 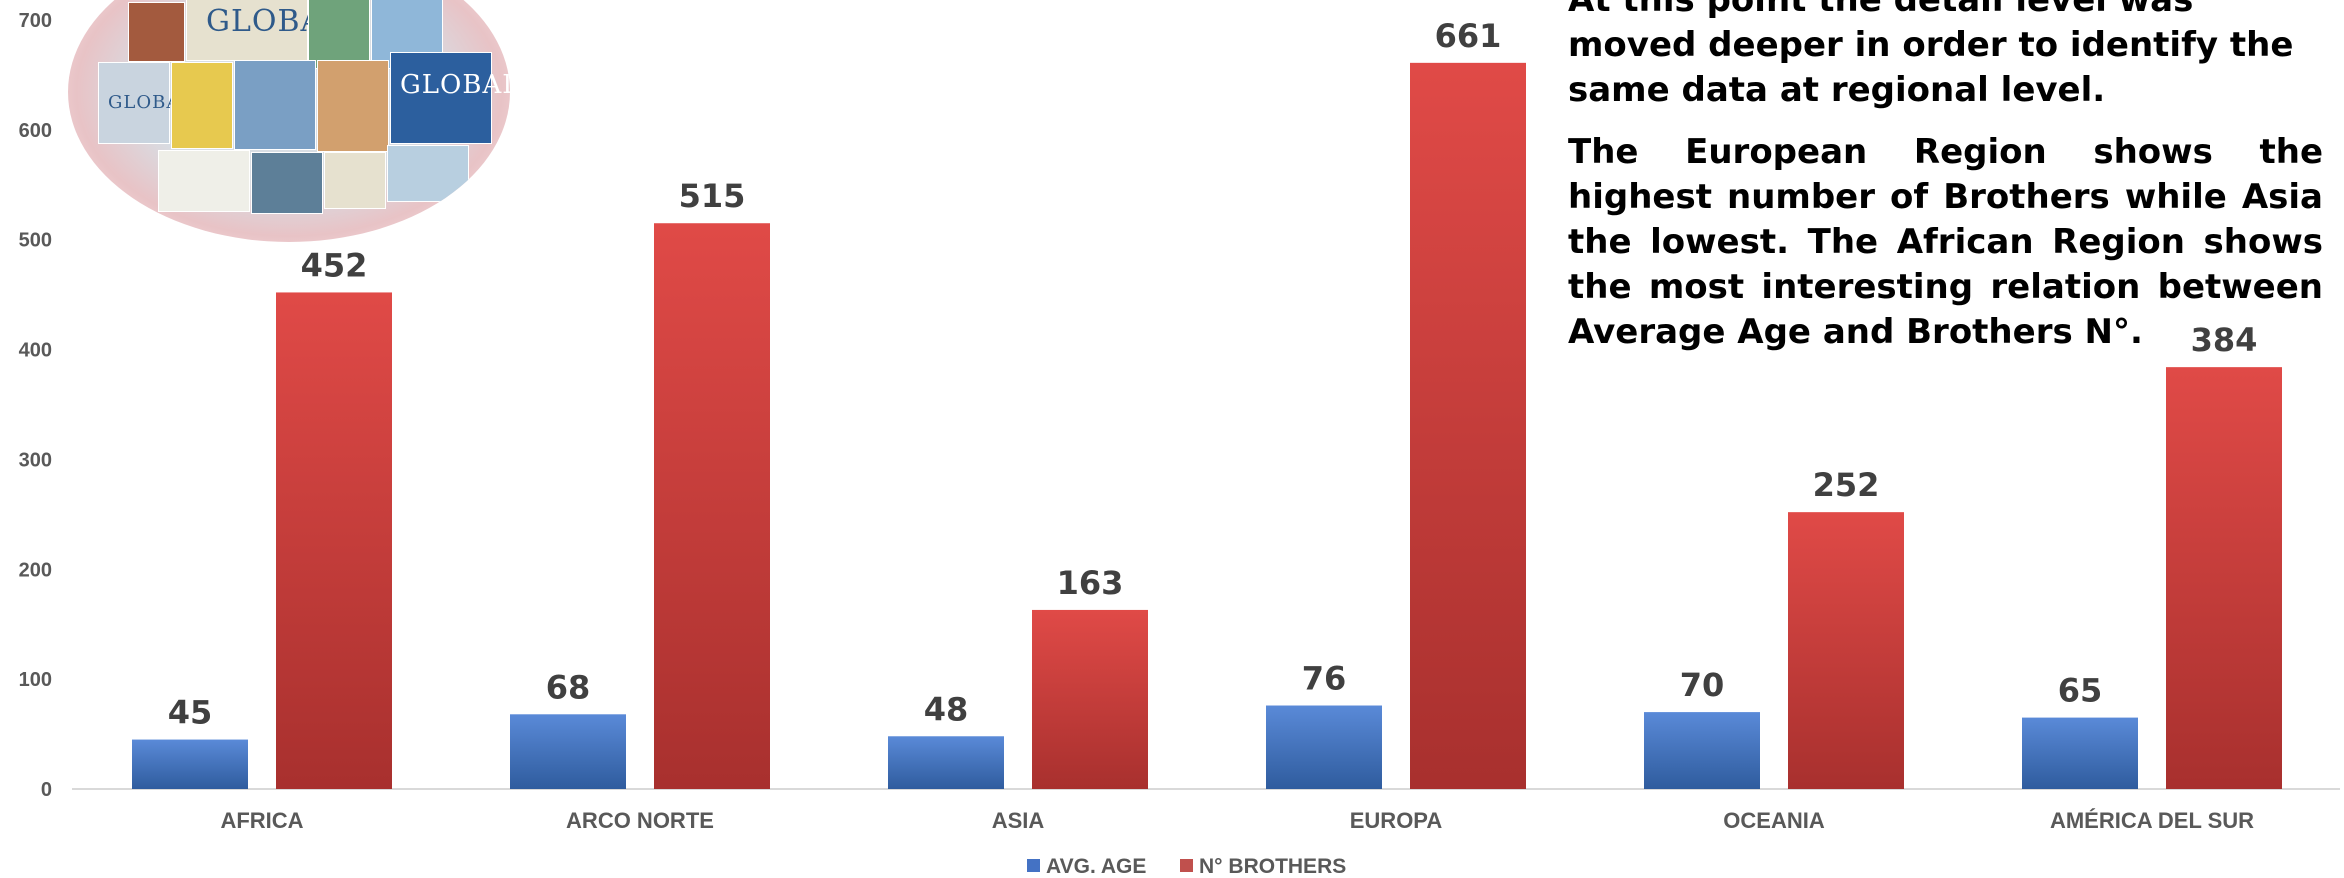 I want to click on y-tick-label: 200, so click(x=35, y=570).